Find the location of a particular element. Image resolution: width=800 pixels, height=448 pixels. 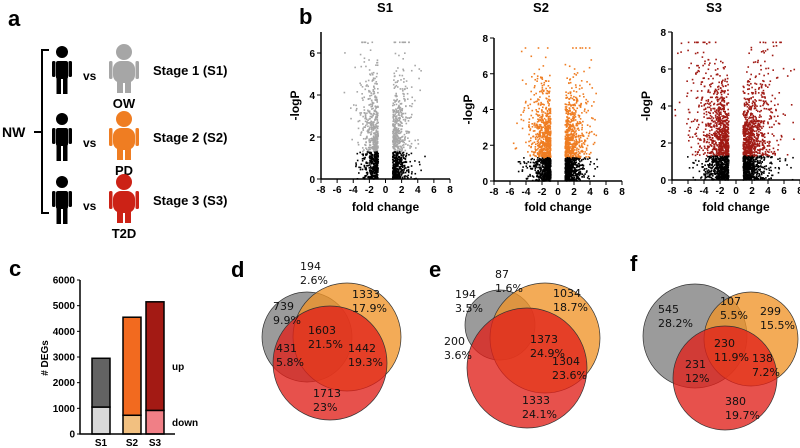

axes is located at coordinates (557, 110).